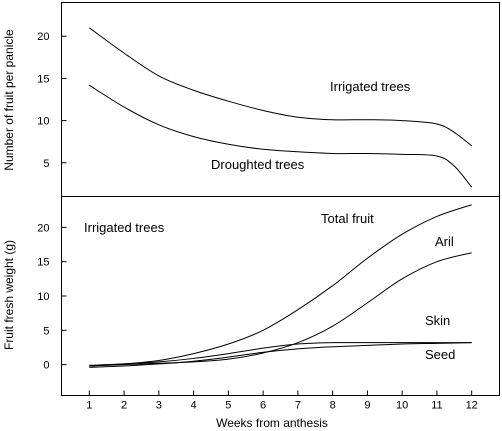 Image resolution: width=502 pixels, height=431 pixels. I want to click on x-tick-label-9: 9, so click(367, 406).